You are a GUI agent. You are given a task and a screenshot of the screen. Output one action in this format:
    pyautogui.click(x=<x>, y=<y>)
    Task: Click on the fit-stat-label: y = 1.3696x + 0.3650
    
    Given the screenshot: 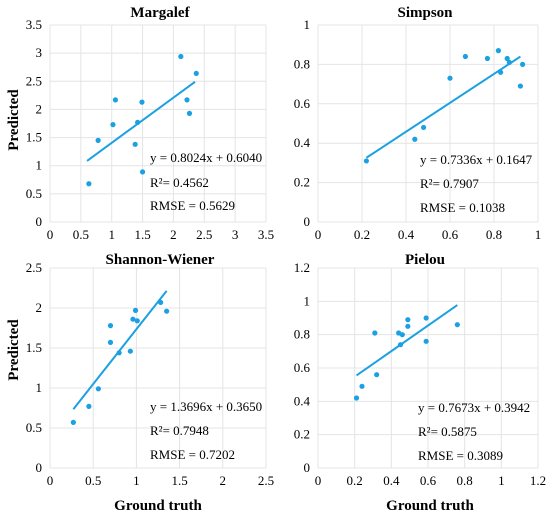 What is the action you would take?
    pyautogui.click(x=206, y=406)
    